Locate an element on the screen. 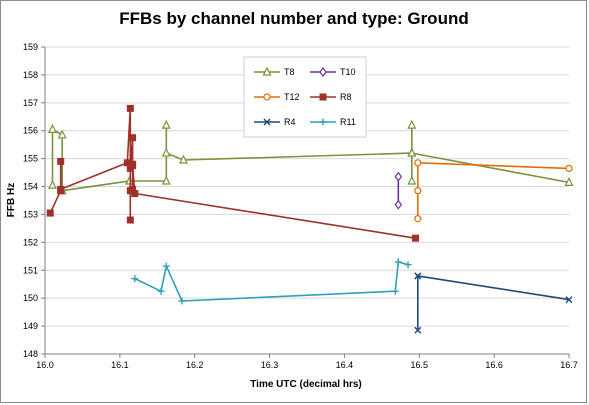 Image resolution: width=589 pixels, height=405 pixels. y-tick-label: 157 is located at coordinates (30, 103).